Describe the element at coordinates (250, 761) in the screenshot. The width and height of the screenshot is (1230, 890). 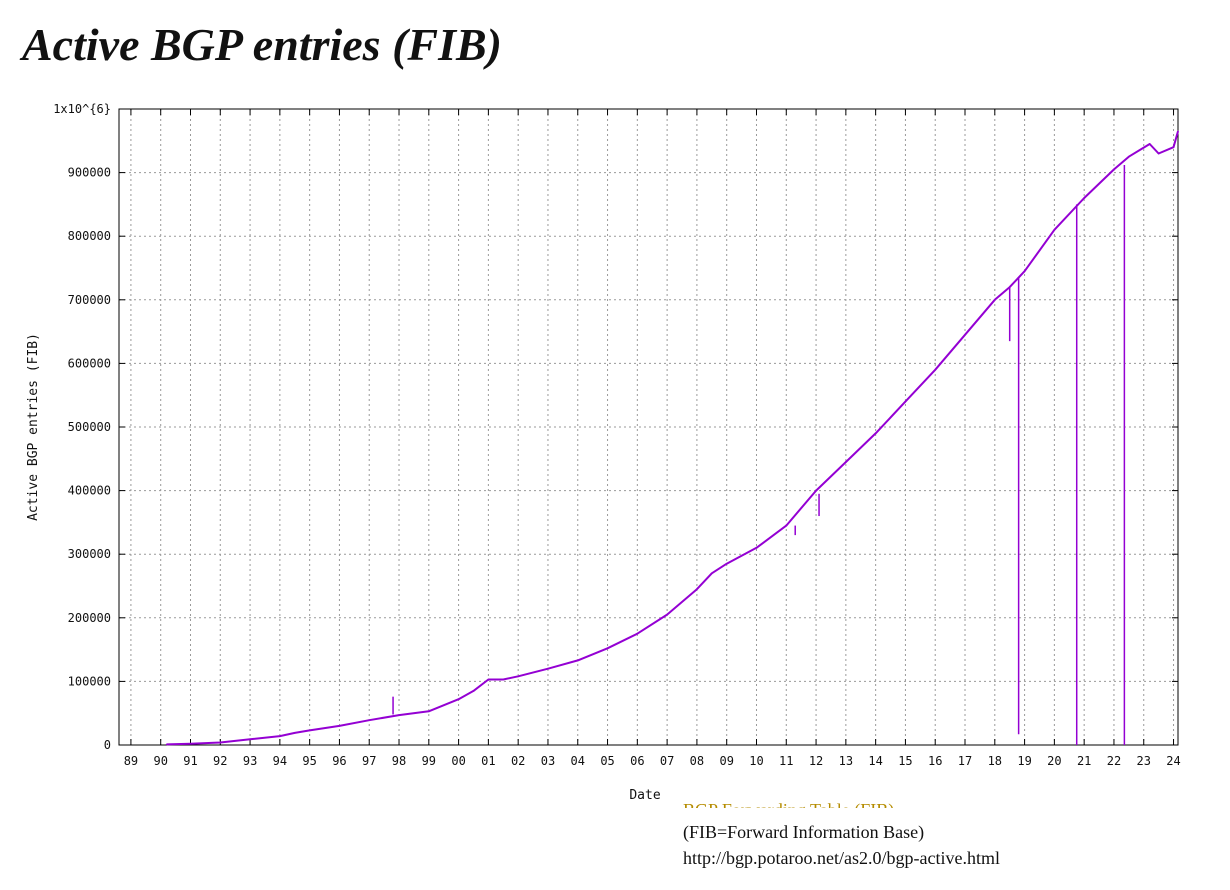
I see `x-tick-label: 93` at that location.